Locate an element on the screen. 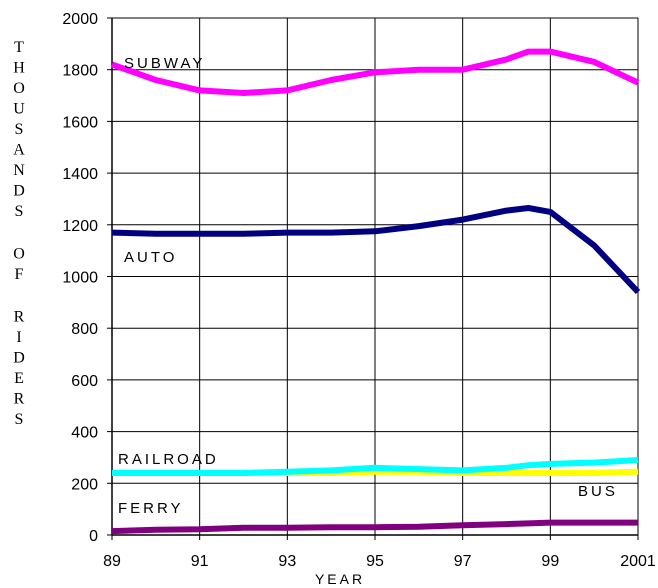 The image size is (658, 588). series-line-subway is located at coordinates (375, 72).